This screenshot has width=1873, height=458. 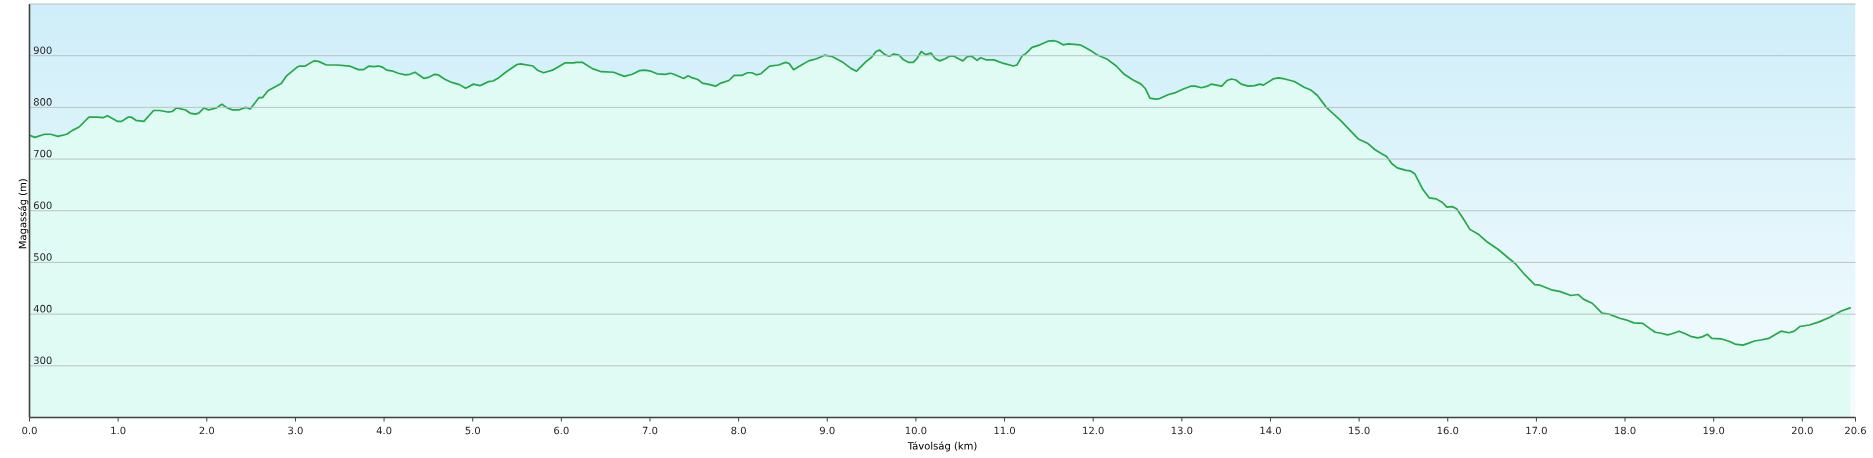 What do you see at coordinates (42, 360) in the screenshot?
I see `y-tick-label: 300` at bounding box center [42, 360].